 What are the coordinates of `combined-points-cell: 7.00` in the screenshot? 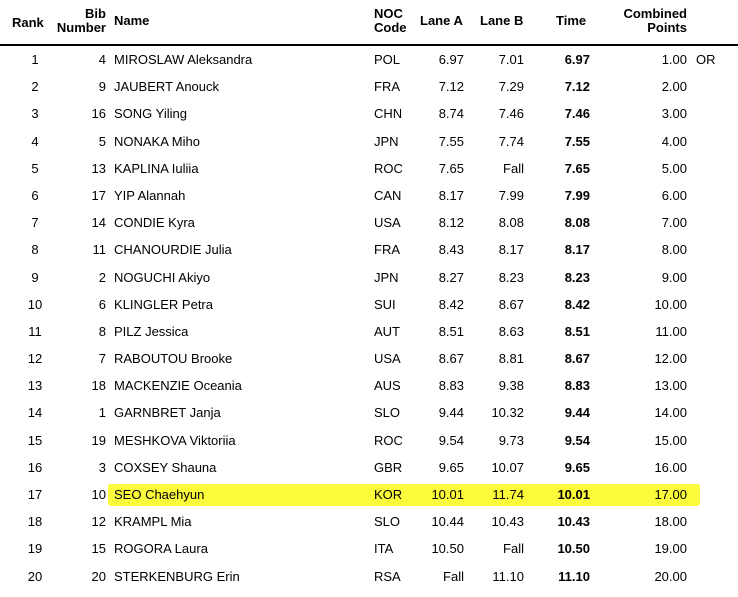 It's located at (674, 223).